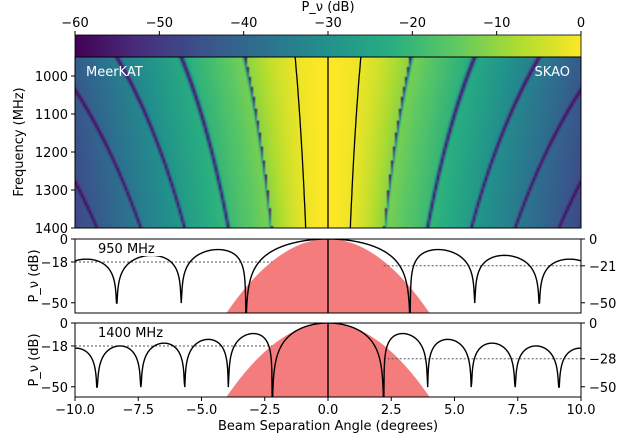 The height and width of the screenshot is (439, 628). Describe the element at coordinates (130, 333) in the screenshot. I see `panel-1400-label: 1400 MHz` at that location.